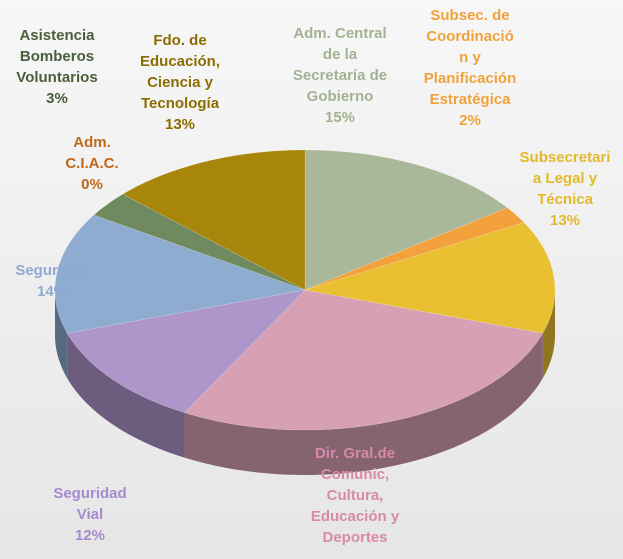 The height and width of the screenshot is (559, 623). I want to click on data-value-label: 3%, so click(57, 98).